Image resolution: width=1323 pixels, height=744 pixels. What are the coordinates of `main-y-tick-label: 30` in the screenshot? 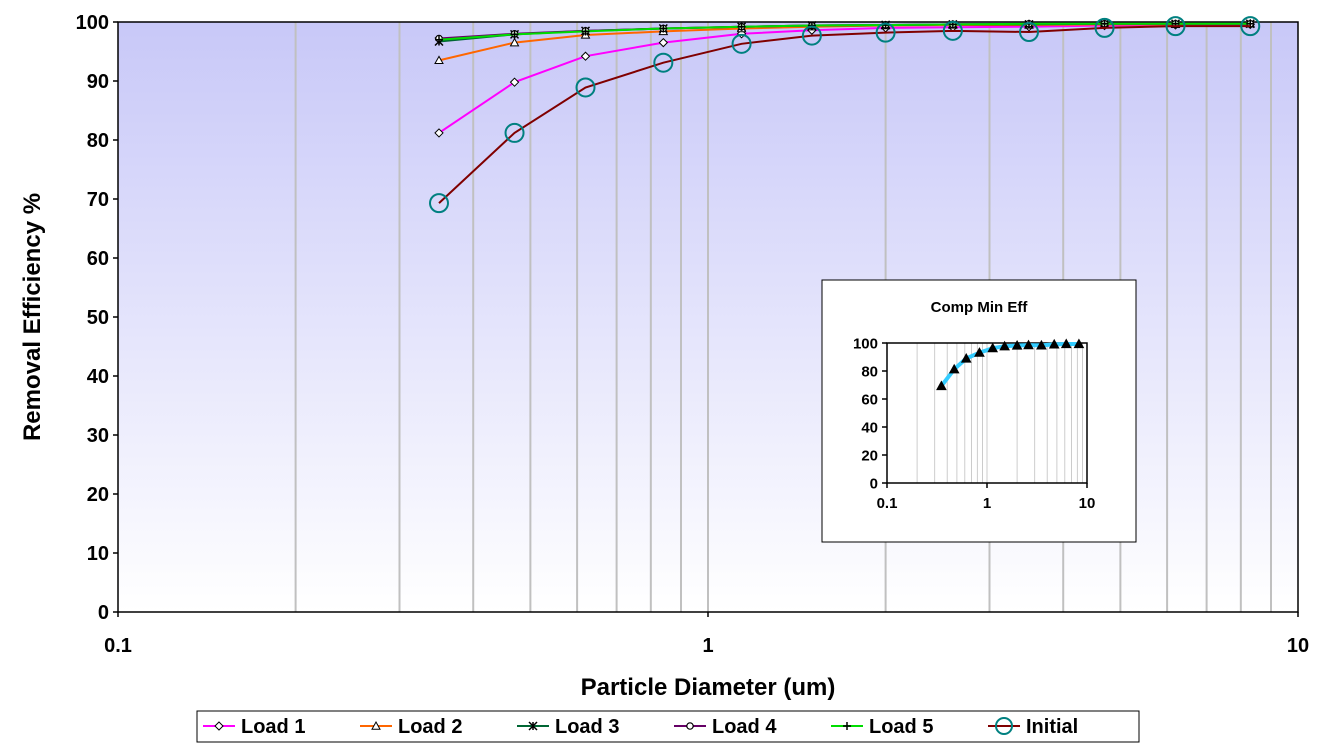 It's located at (98, 436).